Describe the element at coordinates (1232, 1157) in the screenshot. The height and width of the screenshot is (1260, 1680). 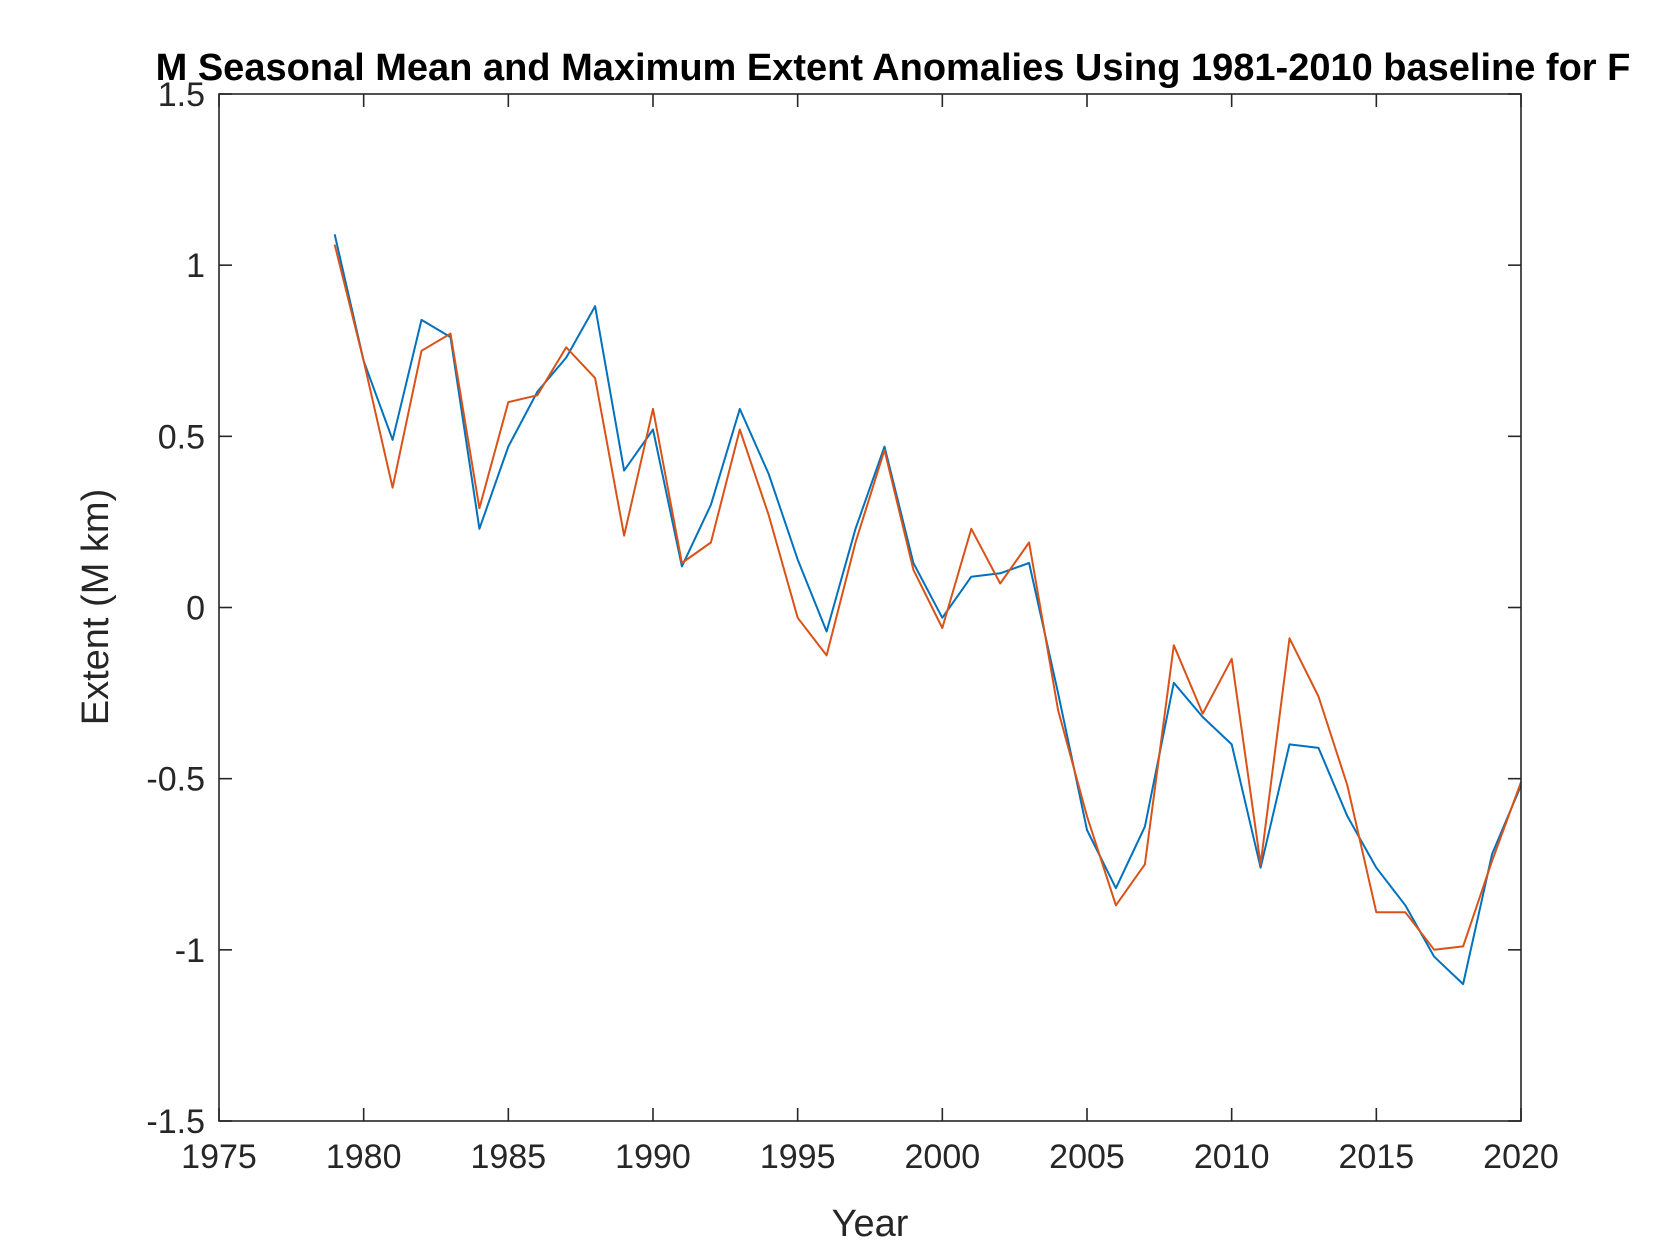
I see `x-tick-label: 2010` at that location.